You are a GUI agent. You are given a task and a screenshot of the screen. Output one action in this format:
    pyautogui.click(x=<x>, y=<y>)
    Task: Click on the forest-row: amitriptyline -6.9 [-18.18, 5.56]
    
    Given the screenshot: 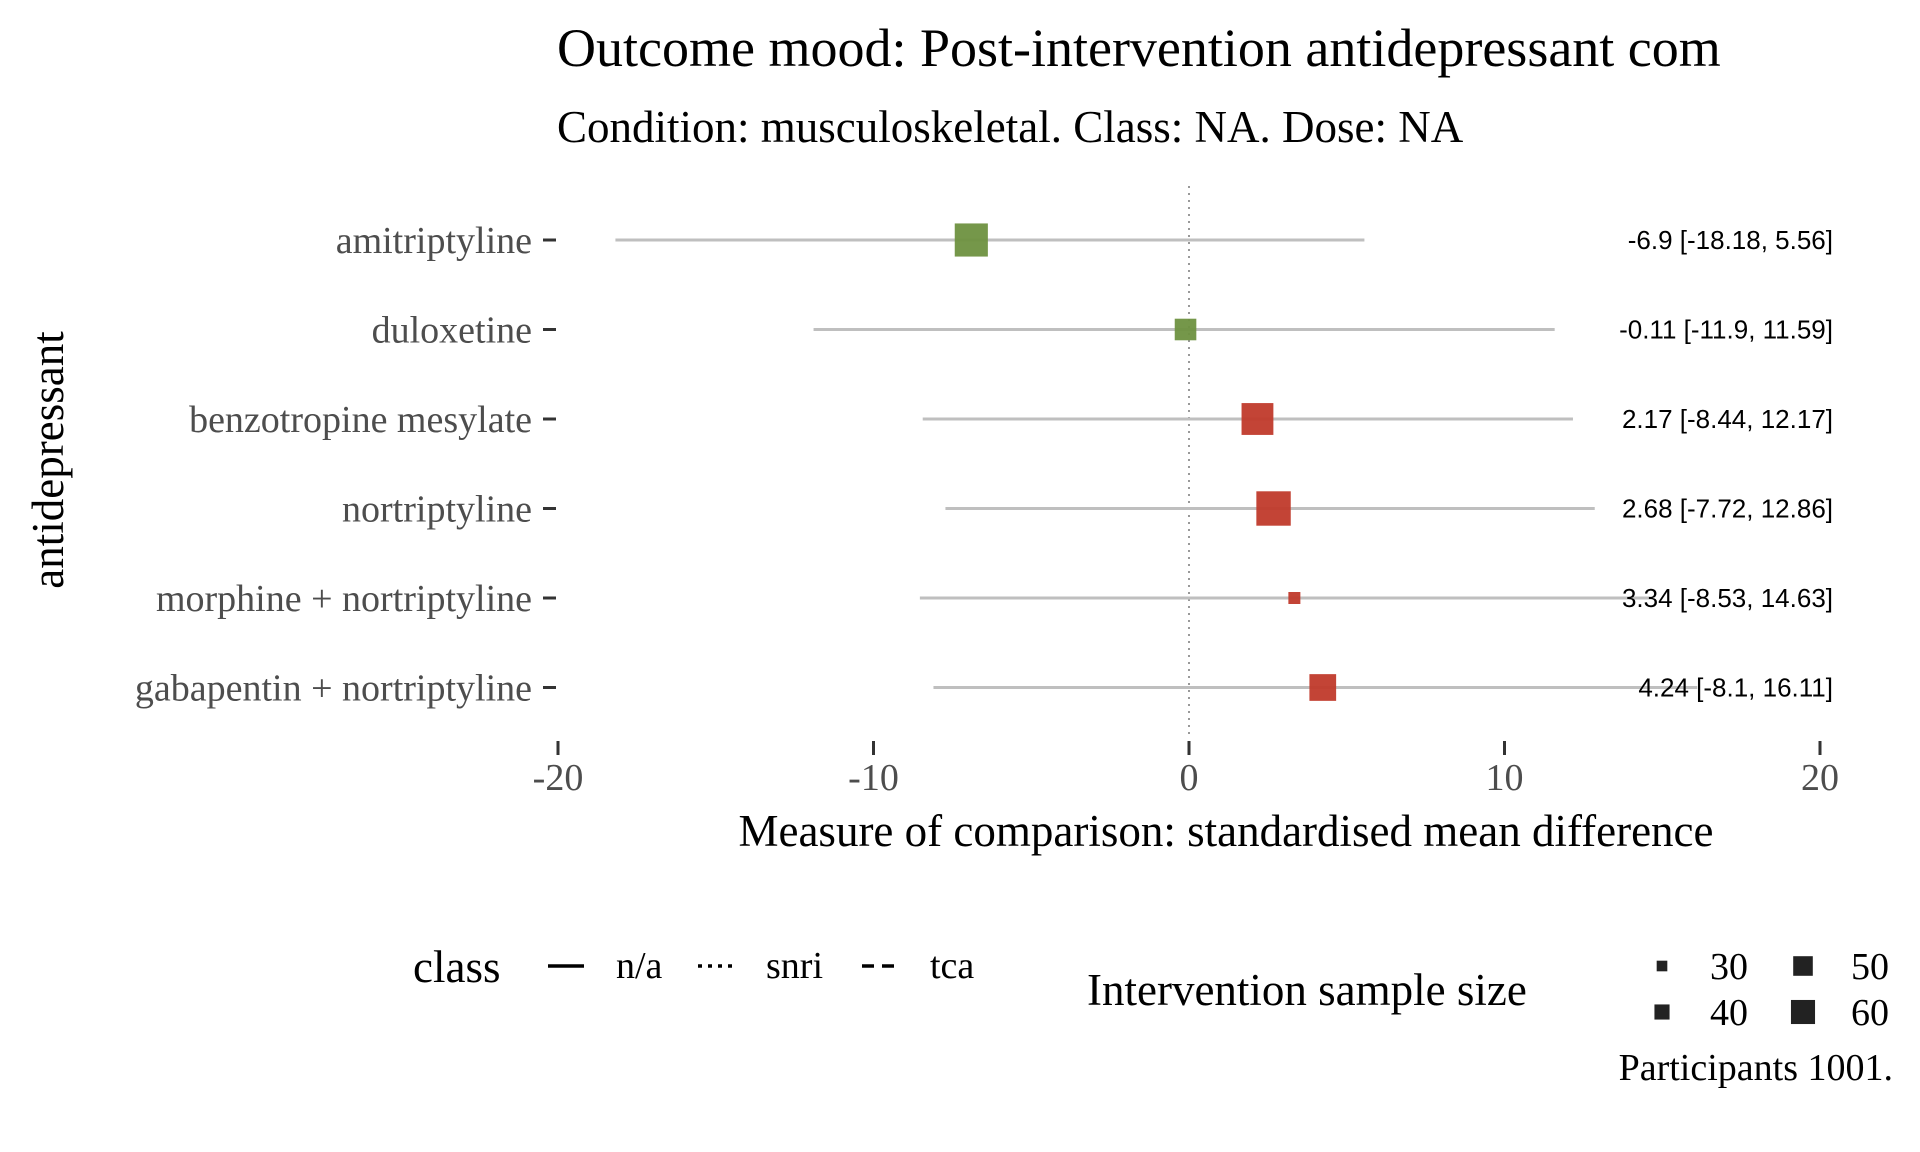 What is the action you would take?
    pyautogui.click(x=1084, y=241)
    